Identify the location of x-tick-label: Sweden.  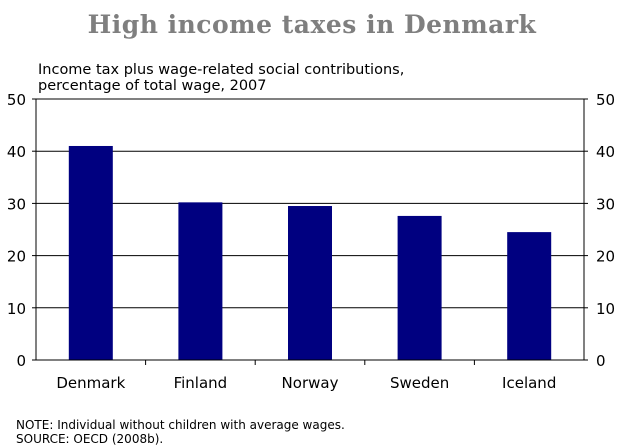
(419, 383).